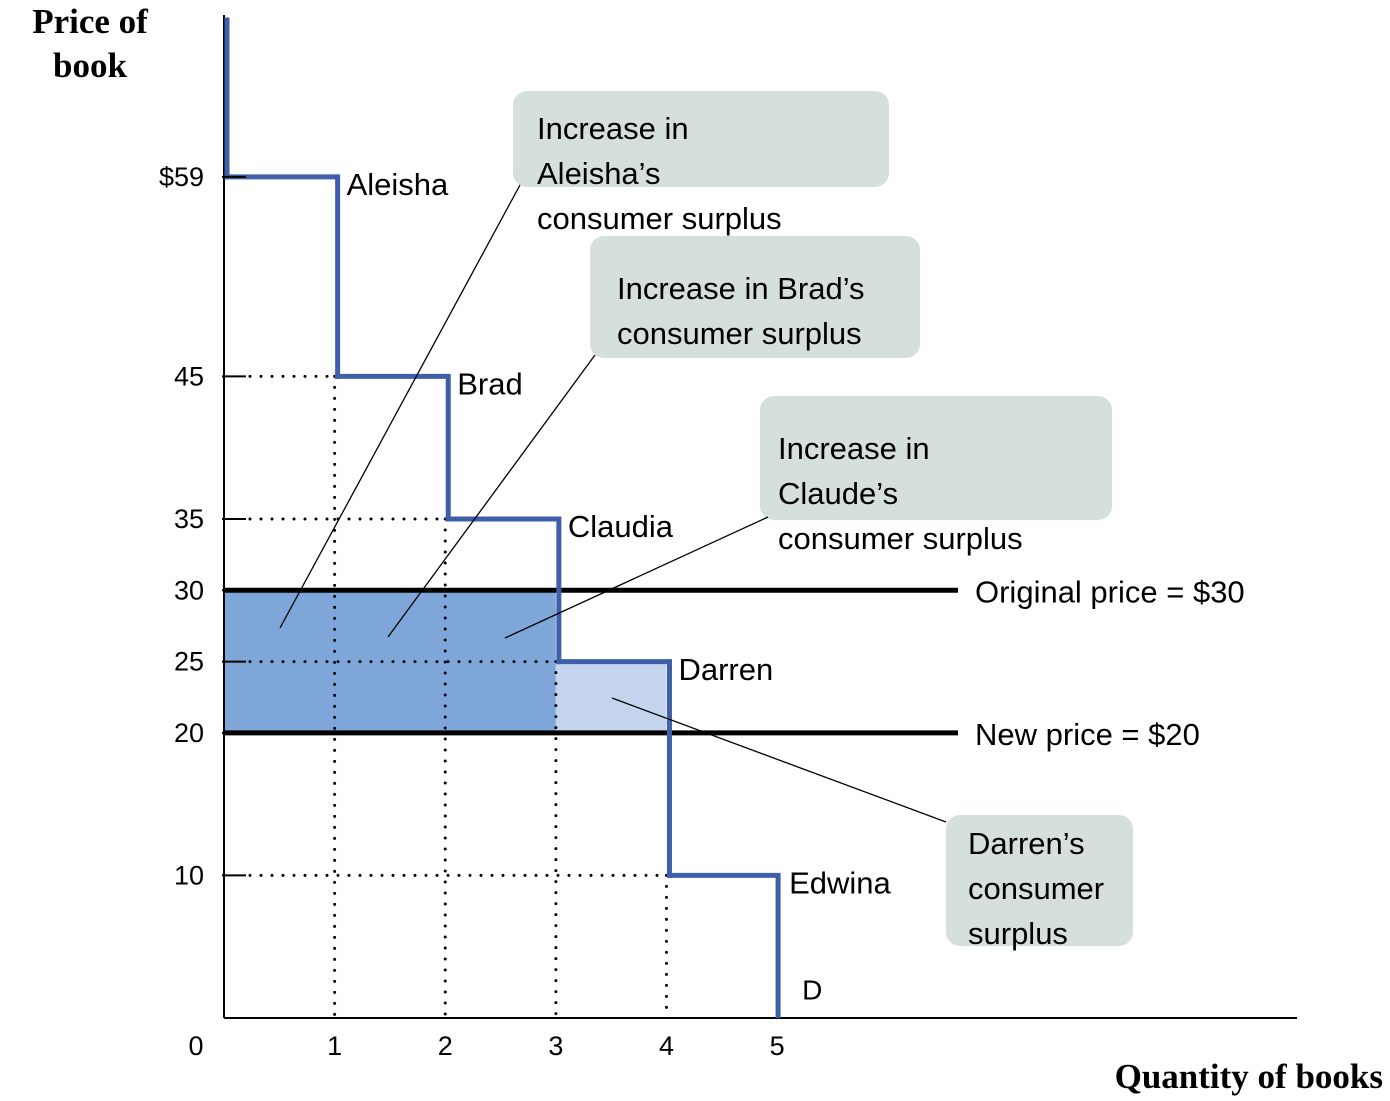  What do you see at coordinates (725, 669) in the screenshot?
I see `consumer-label: Darren` at bounding box center [725, 669].